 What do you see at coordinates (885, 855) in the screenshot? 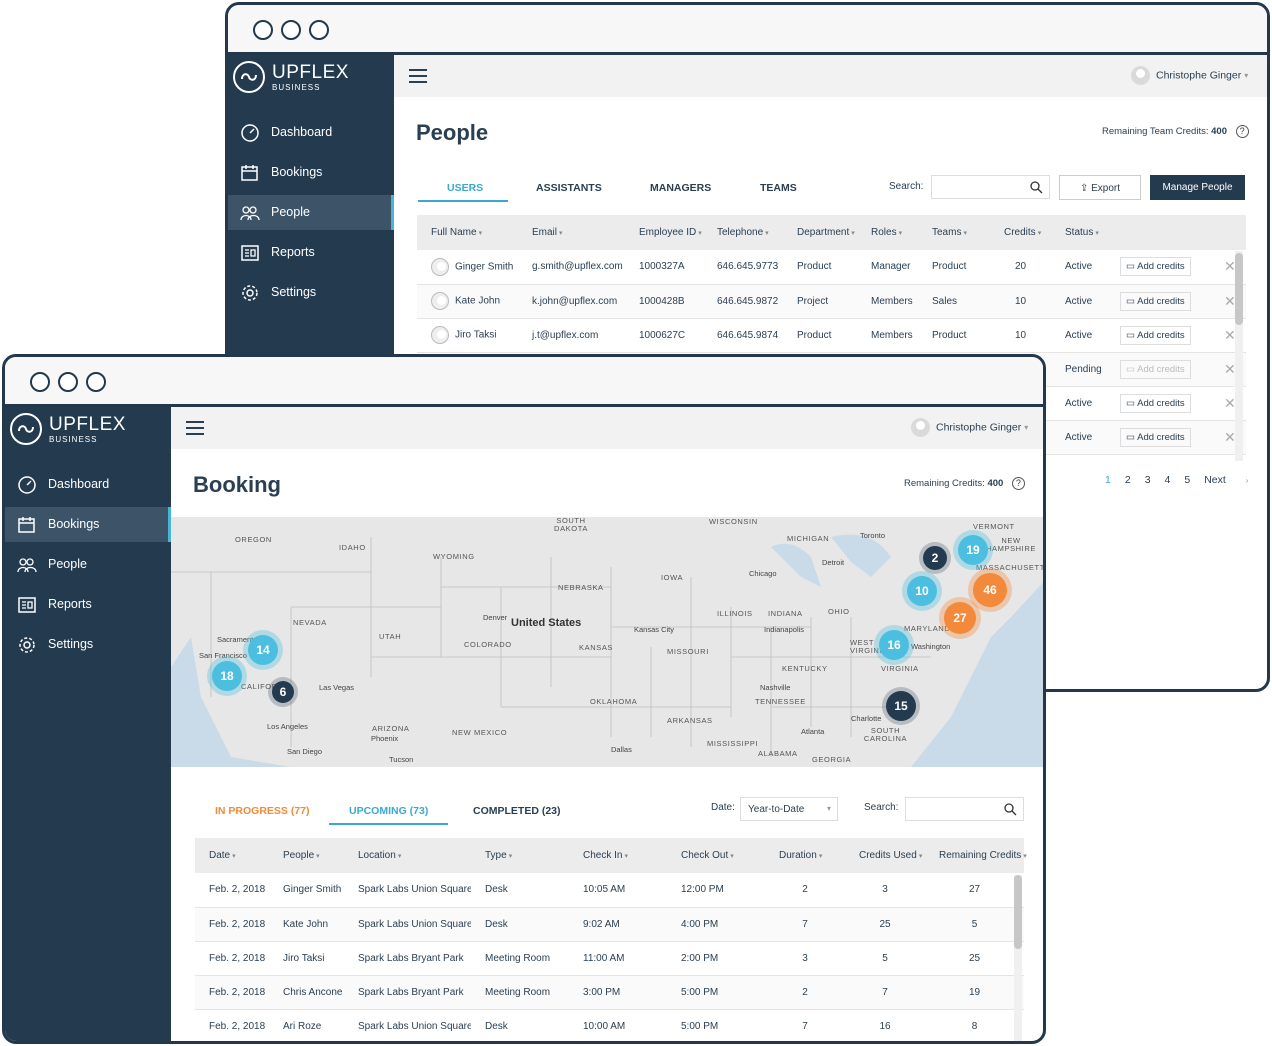
I see `column-header: Credits Used ▾` at bounding box center [885, 855].